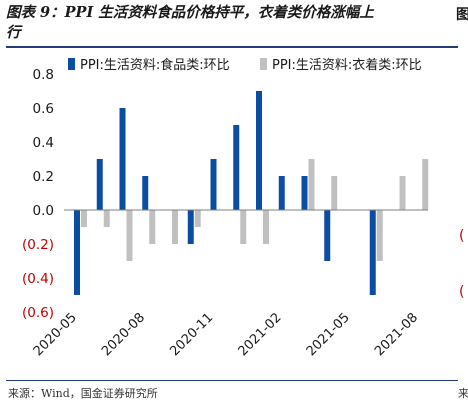  What do you see at coordinates (155, 65) in the screenshot?
I see `legend-label: PPI:生活资料:食品类:环比` at bounding box center [155, 65].